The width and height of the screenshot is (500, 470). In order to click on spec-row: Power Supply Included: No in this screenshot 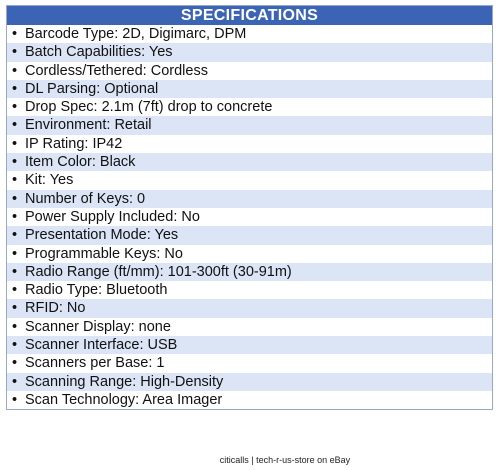, I will do `click(249, 217)`.